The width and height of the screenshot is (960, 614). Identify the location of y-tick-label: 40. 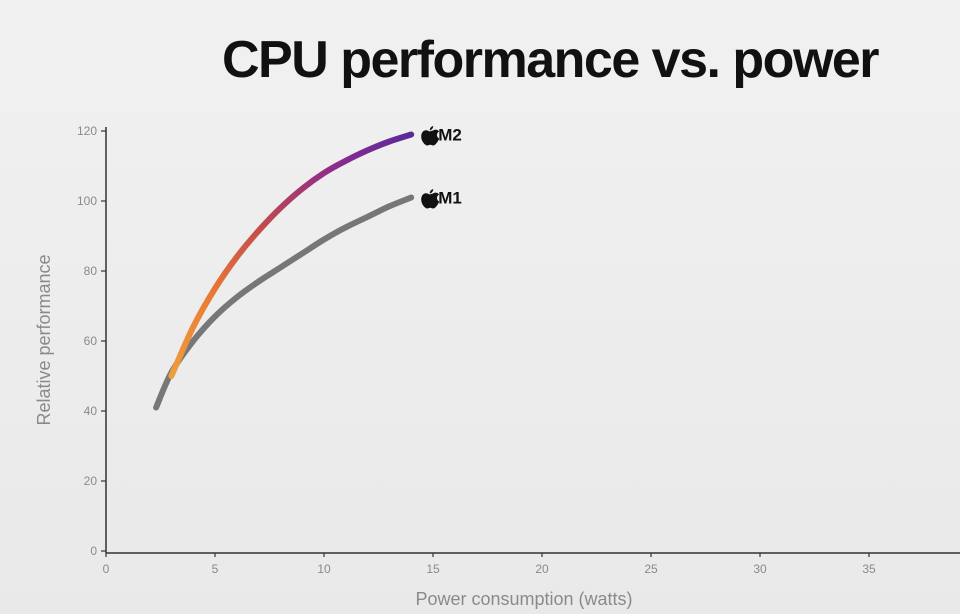
(91, 411).